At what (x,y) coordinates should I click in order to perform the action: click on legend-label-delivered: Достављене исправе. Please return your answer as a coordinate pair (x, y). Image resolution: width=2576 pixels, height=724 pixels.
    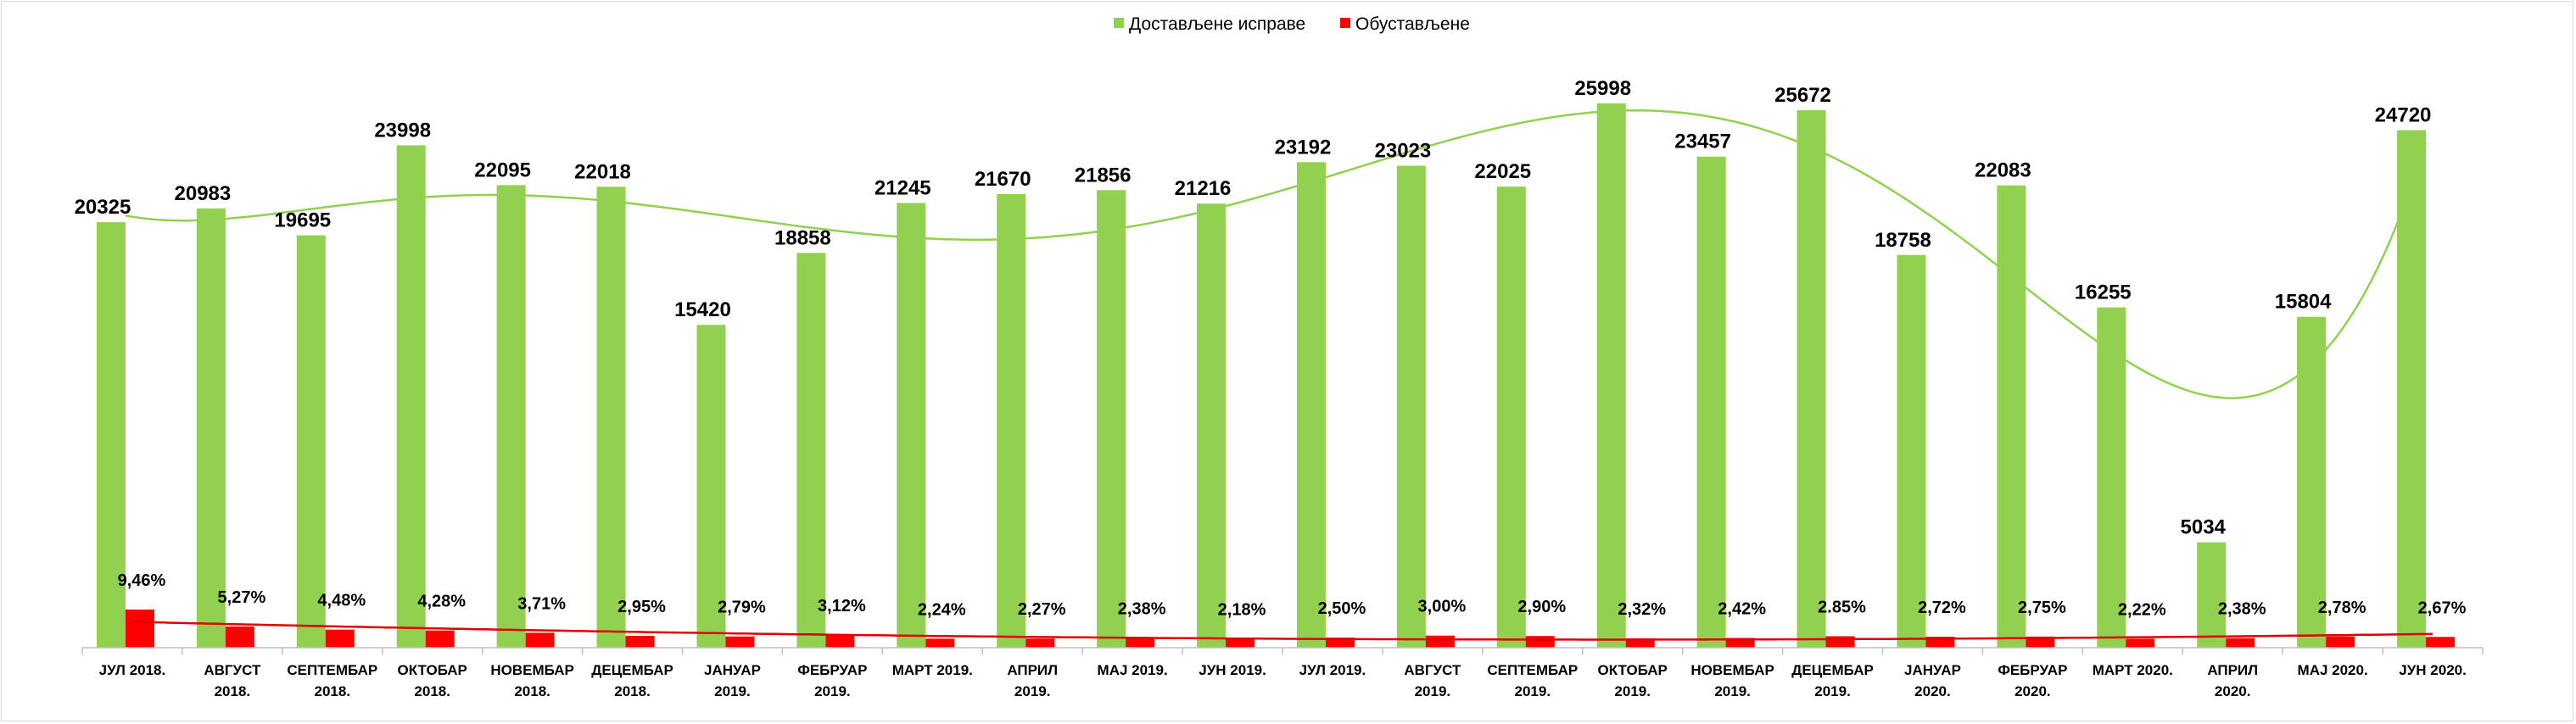
    Looking at the image, I should click on (1217, 24).